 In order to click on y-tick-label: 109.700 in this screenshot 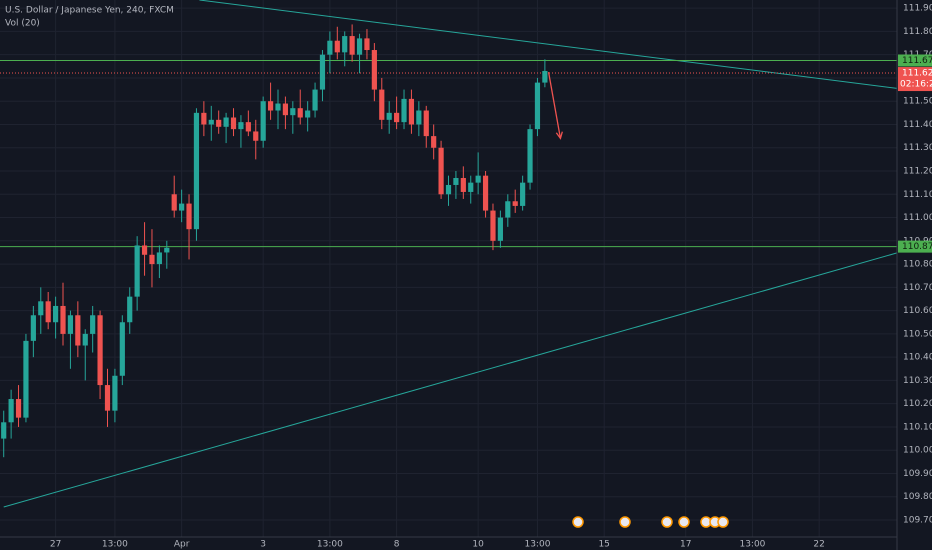, I will do `click(917, 521)`.